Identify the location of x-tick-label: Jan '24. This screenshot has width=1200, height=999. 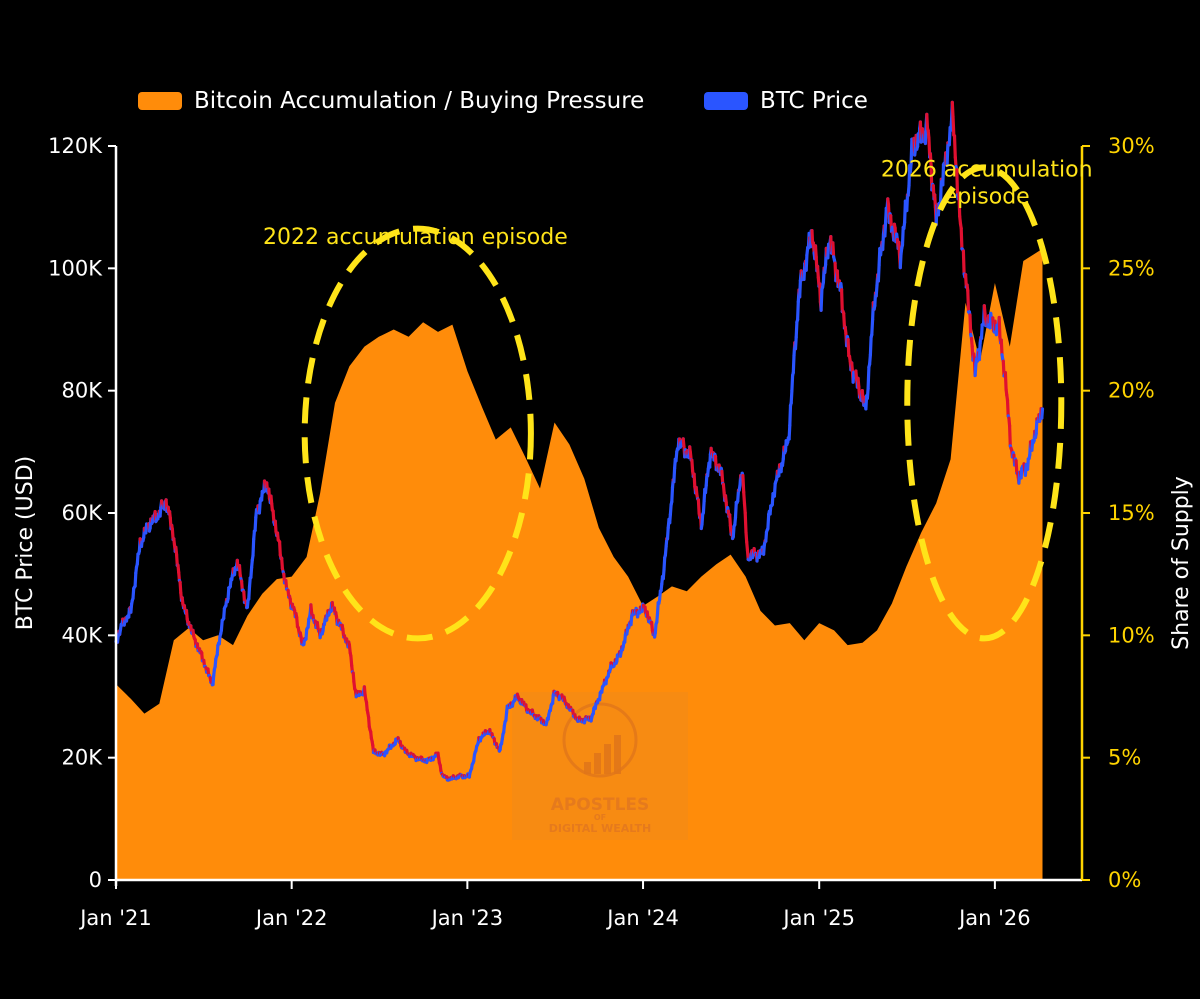
(642, 918).